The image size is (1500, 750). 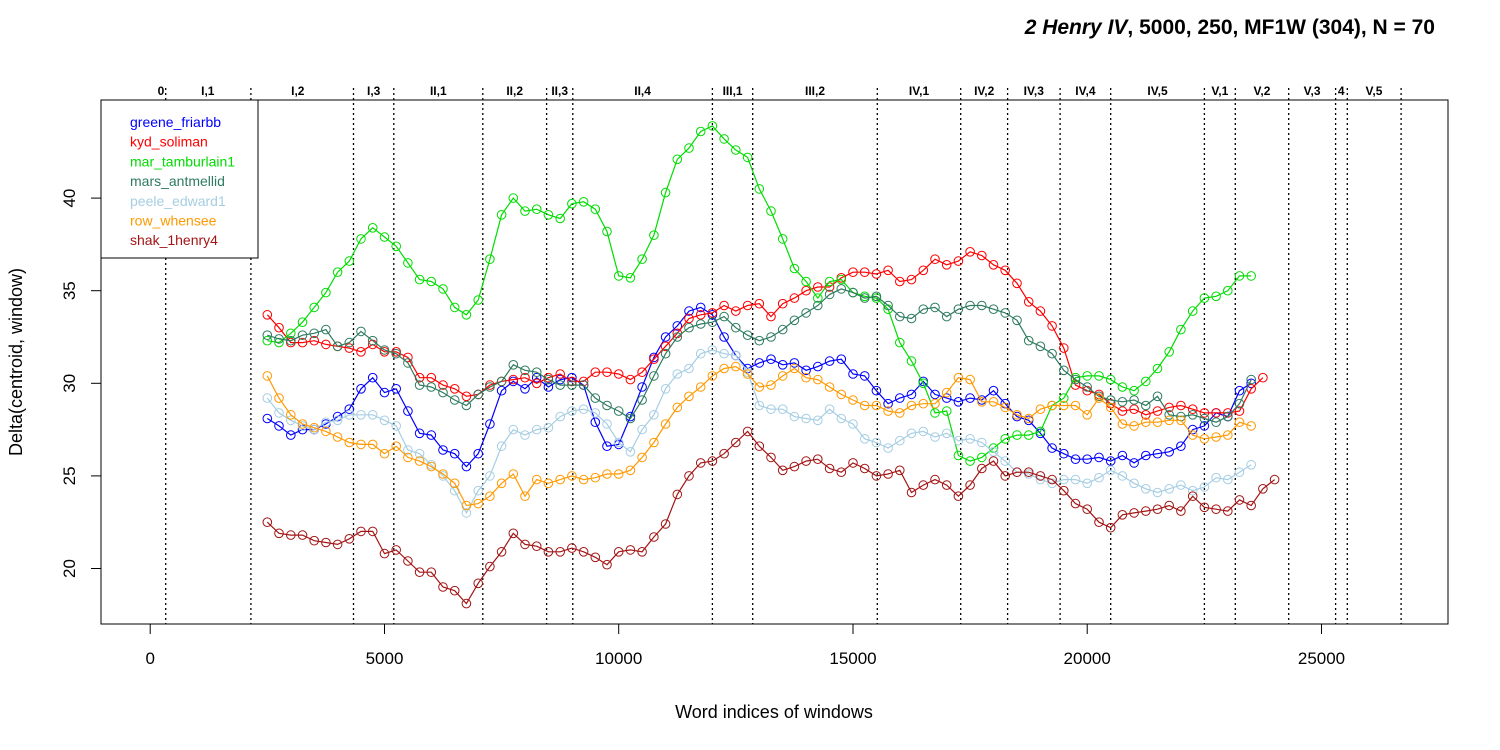 What do you see at coordinates (374, 91) in the screenshot?
I see `scene-label: I,3` at bounding box center [374, 91].